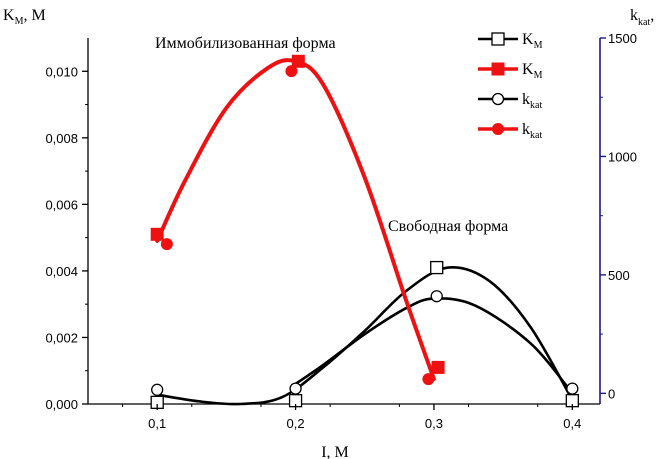 The image size is (669, 459). I want to click on y-right-tick-label: 1500, so click(622, 38).